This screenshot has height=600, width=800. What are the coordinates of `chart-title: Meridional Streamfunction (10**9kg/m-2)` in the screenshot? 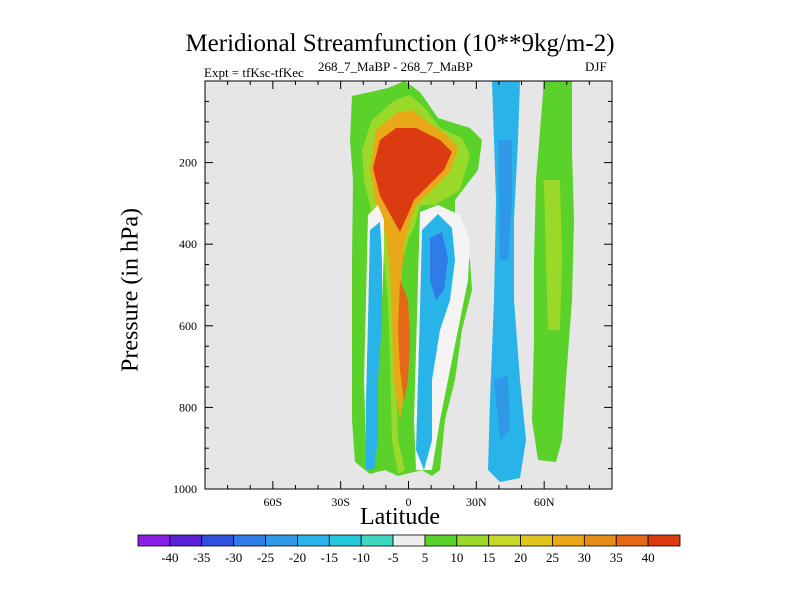 It's located at (400, 43).